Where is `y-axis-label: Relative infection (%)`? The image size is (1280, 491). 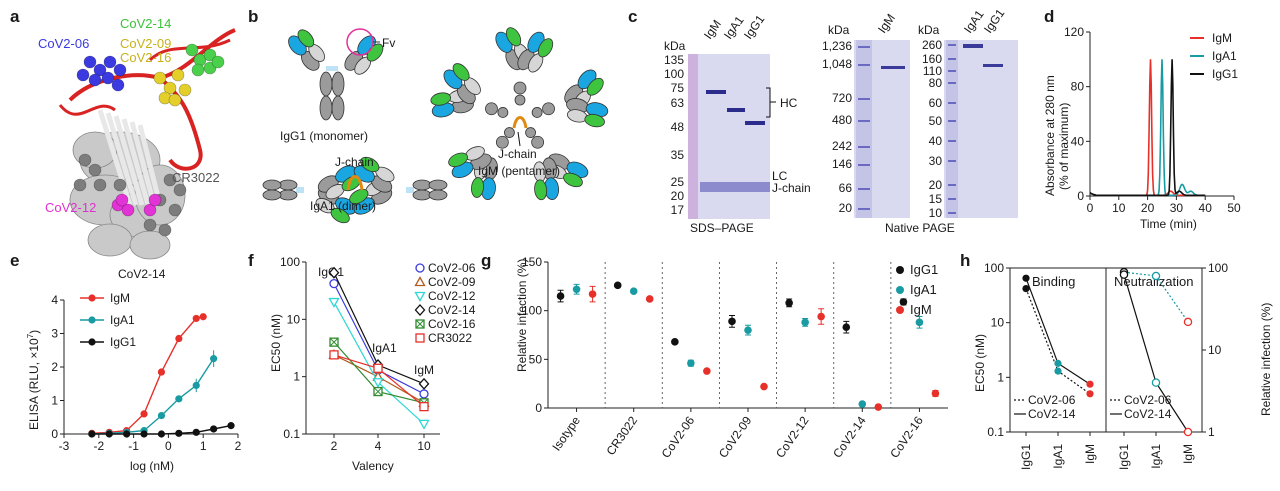 y-axis-label: Relative infection (%) is located at coordinates (522, 315).